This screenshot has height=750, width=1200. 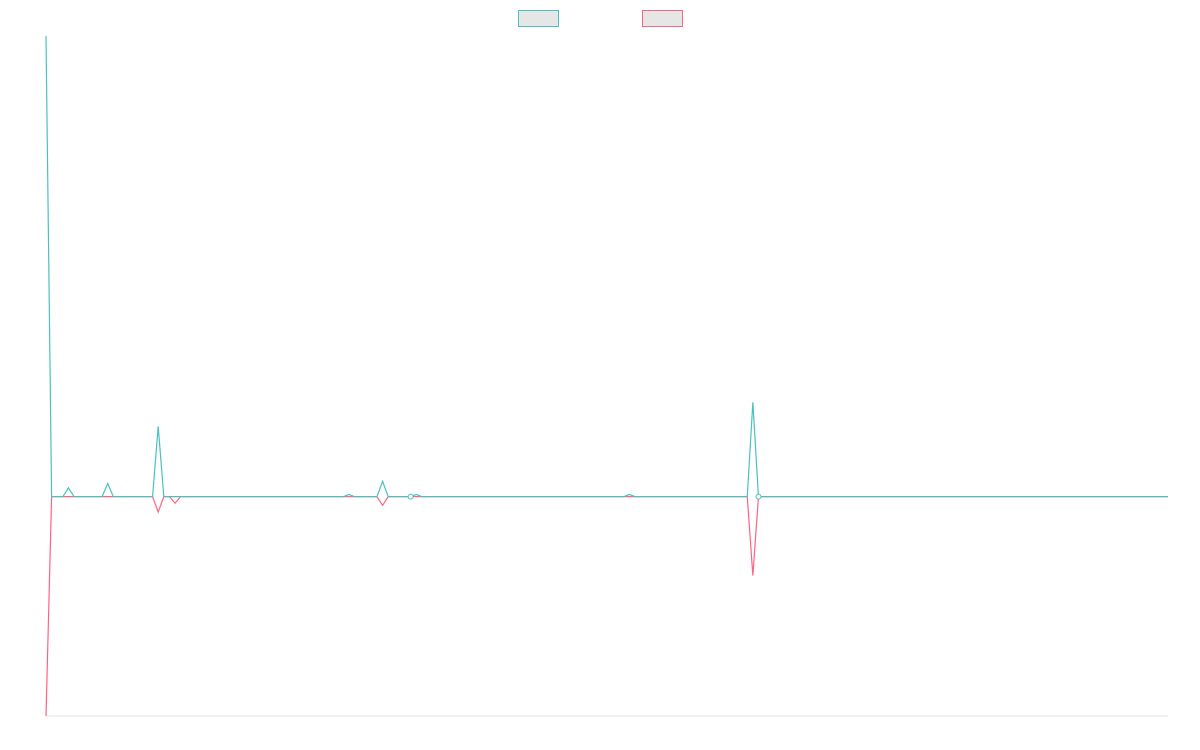 I want to click on legend, so click(x=600, y=18).